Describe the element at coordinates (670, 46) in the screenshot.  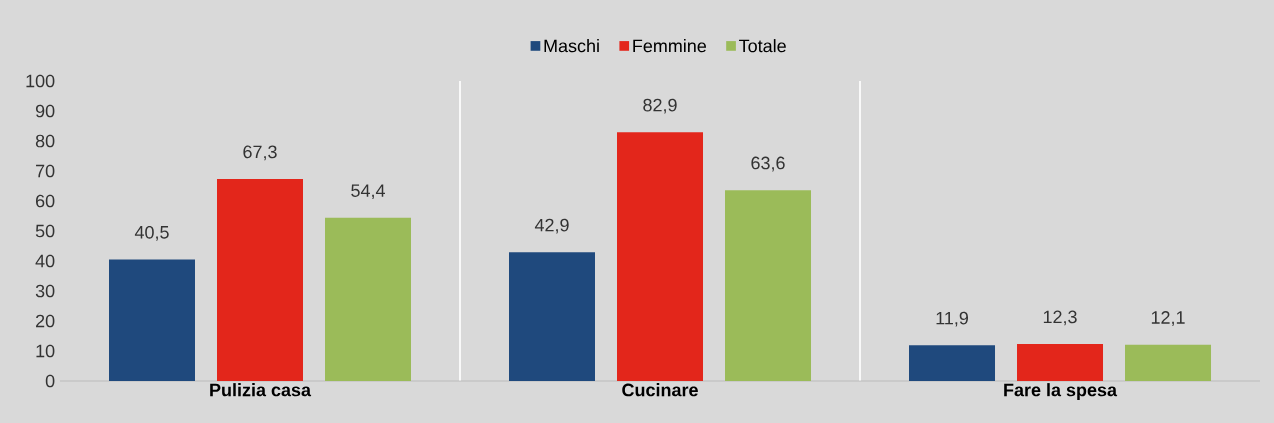
I see `legend-label: Femmine` at that location.